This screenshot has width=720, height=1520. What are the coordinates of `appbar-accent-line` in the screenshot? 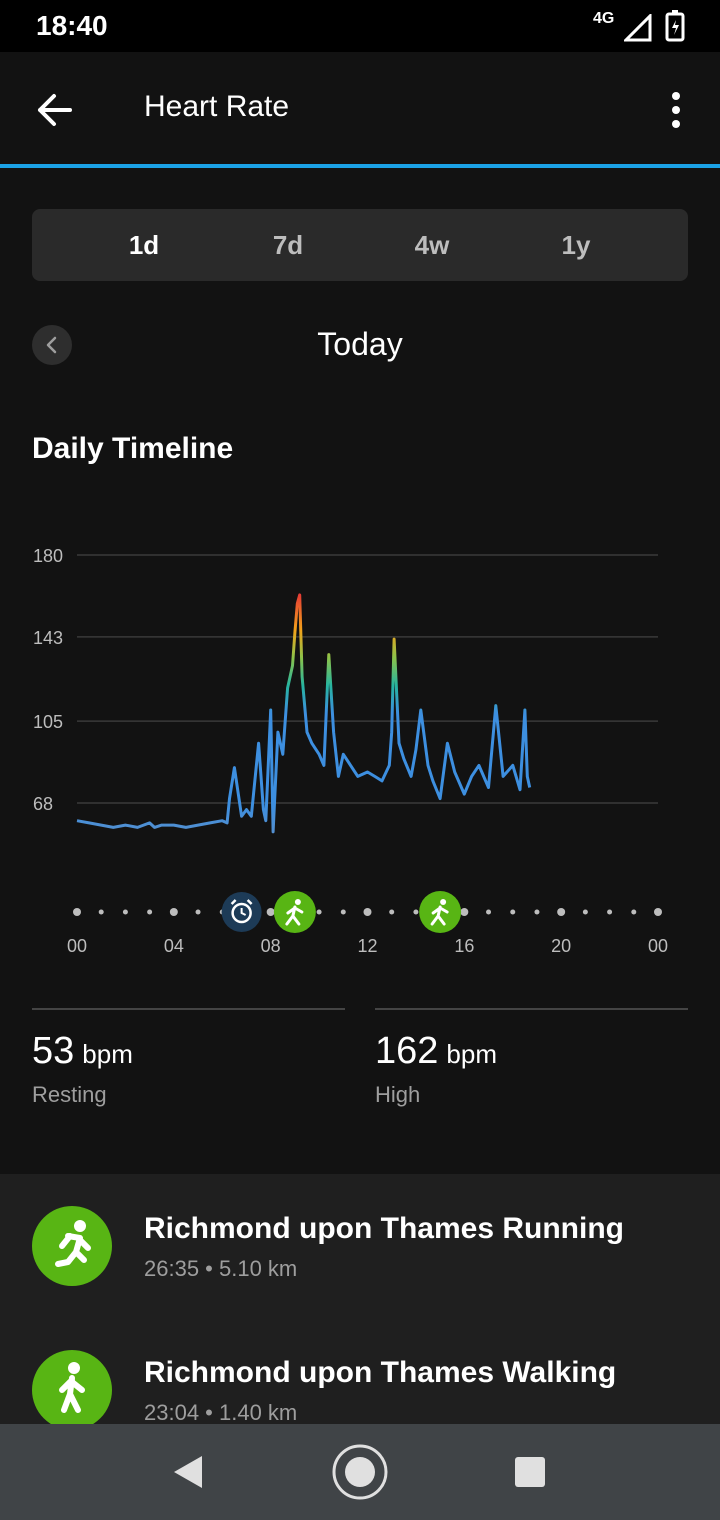 It's located at (360, 166).